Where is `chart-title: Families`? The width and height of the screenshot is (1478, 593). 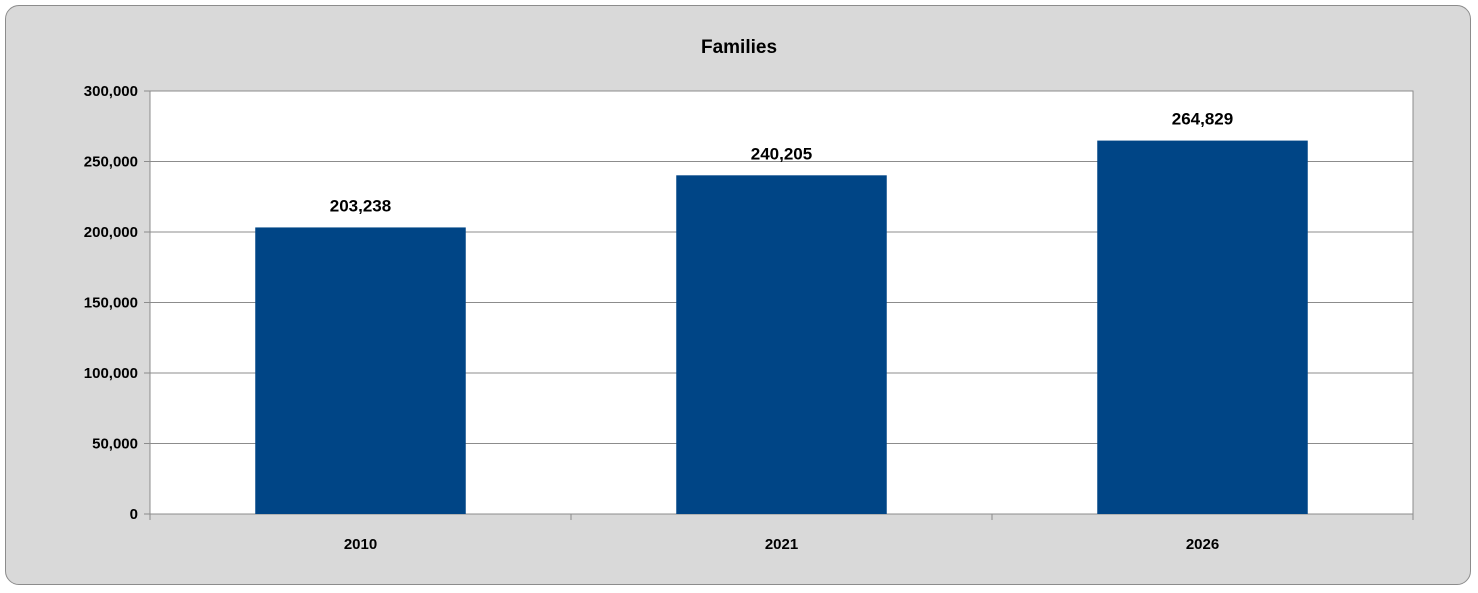 chart-title: Families is located at coordinates (739, 47).